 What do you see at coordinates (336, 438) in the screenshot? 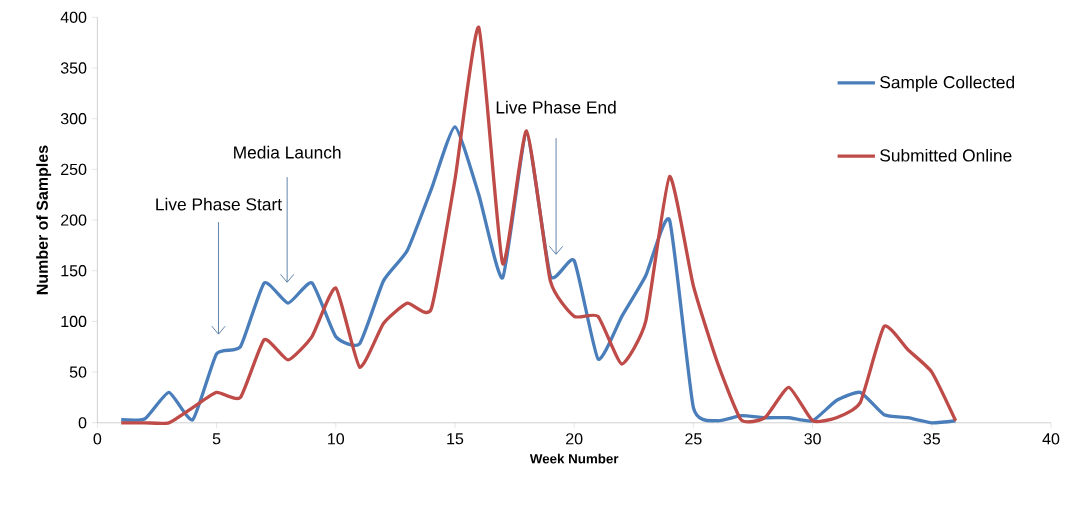
I see `x-tick-label: 10` at bounding box center [336, 438].